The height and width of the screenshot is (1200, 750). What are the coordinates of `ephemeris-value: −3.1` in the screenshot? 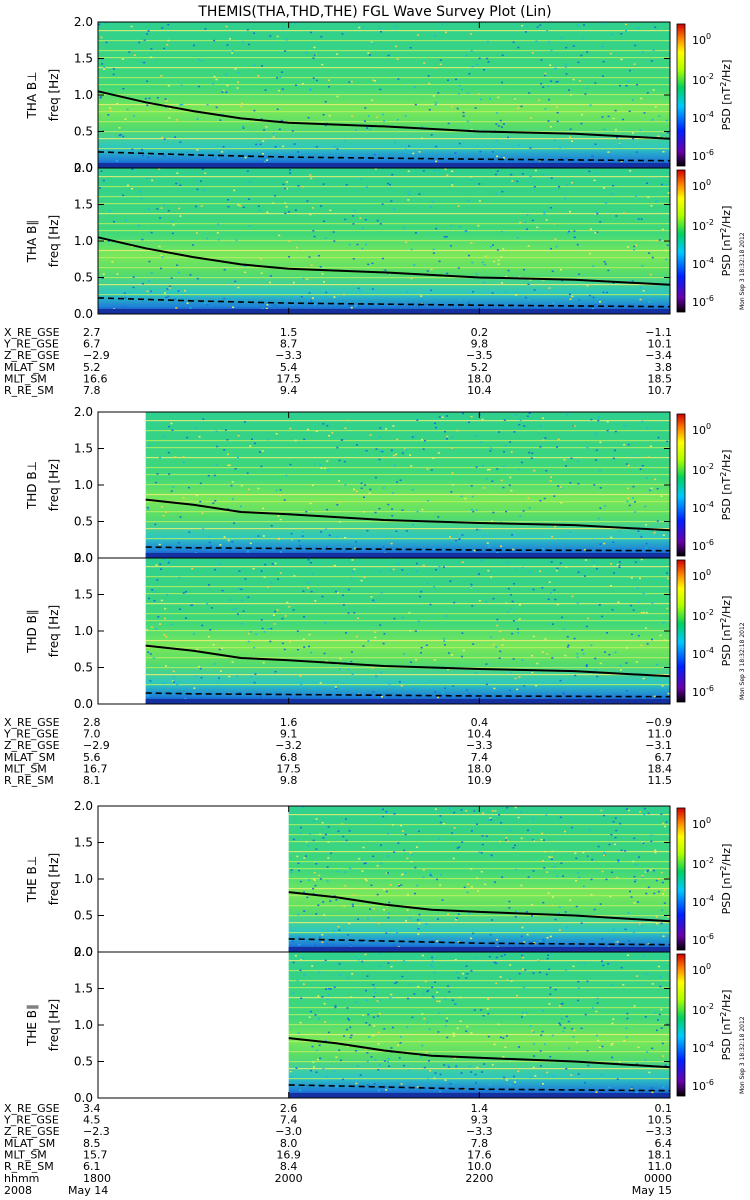 It's located at (658, 745).